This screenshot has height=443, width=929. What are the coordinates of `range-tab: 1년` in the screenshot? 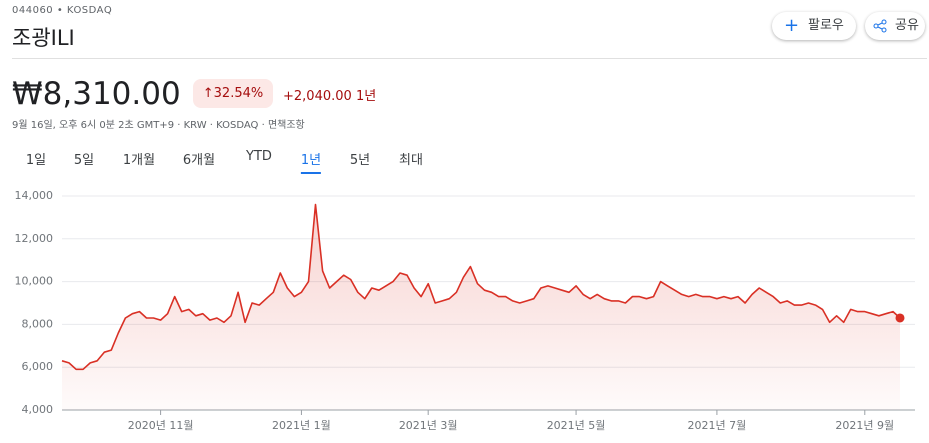 It's located at (311, 161).